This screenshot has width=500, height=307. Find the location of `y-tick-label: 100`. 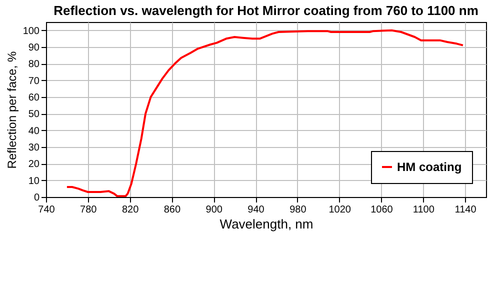

y-tick-label: 100 is located at coordinates (31, 31).